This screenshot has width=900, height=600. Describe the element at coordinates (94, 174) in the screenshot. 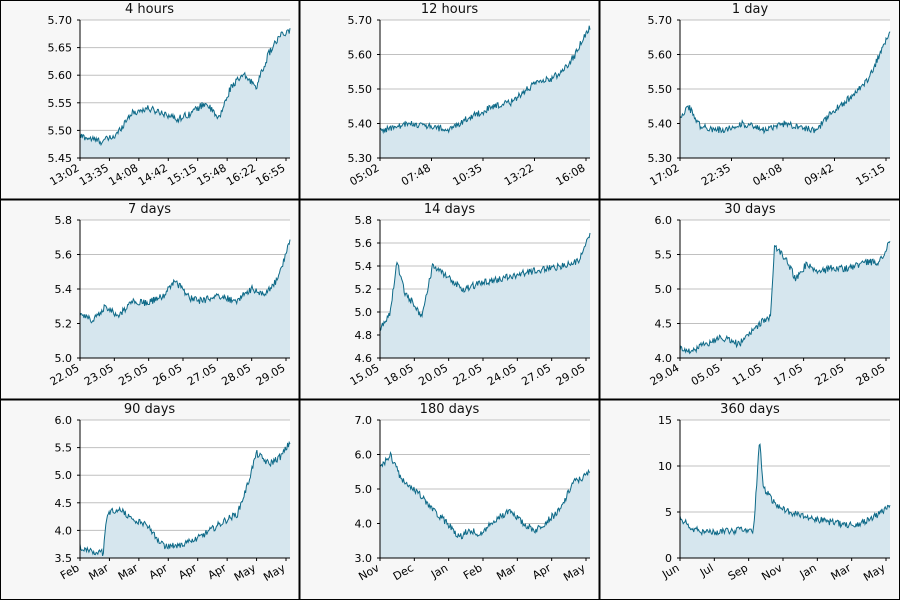

I see `x-tick-label: 13:35` at that location.